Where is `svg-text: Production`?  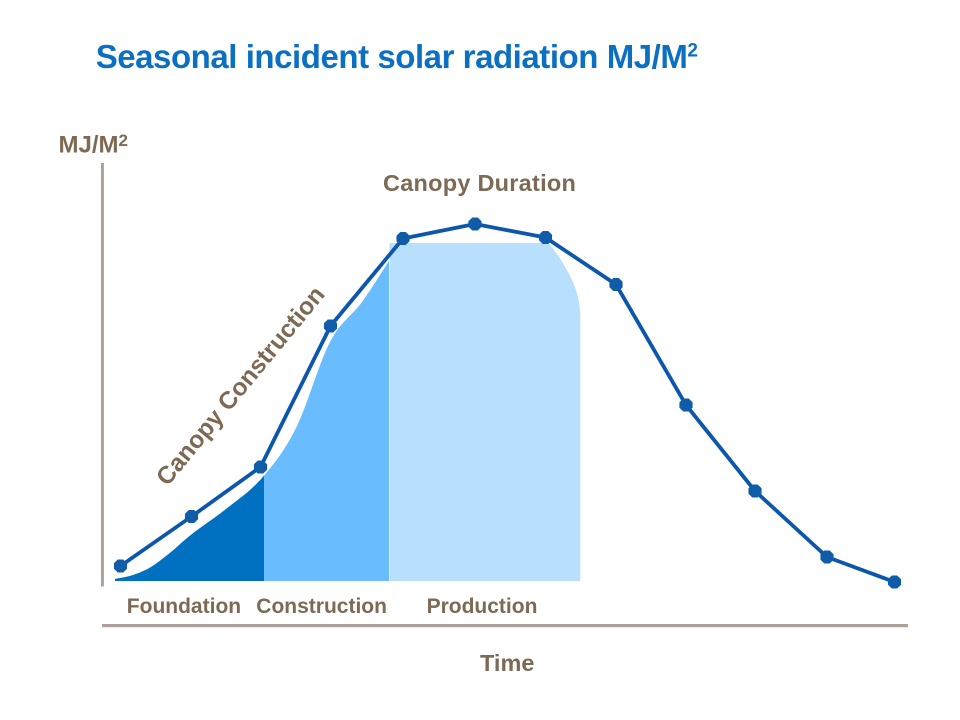 svg-text: Production is located at coordinates (482, 606).